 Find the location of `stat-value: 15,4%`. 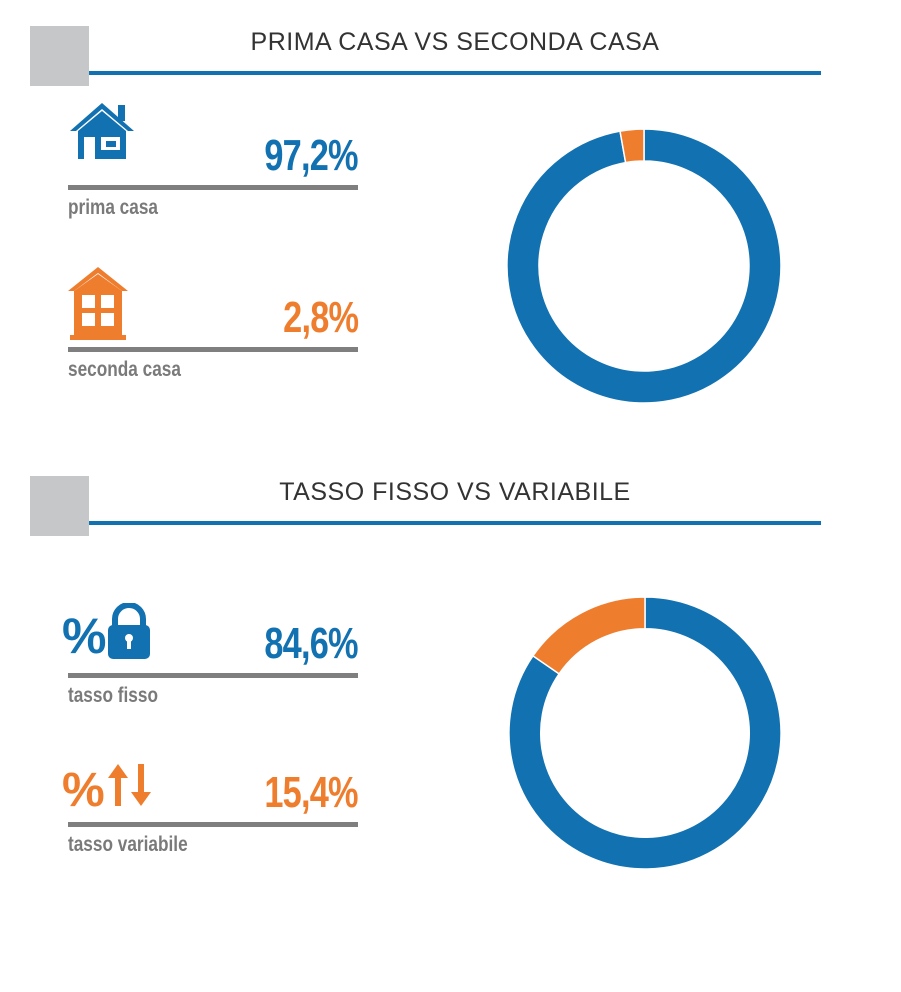

stat-value: 15,4% is located at coordinates (311, 792).